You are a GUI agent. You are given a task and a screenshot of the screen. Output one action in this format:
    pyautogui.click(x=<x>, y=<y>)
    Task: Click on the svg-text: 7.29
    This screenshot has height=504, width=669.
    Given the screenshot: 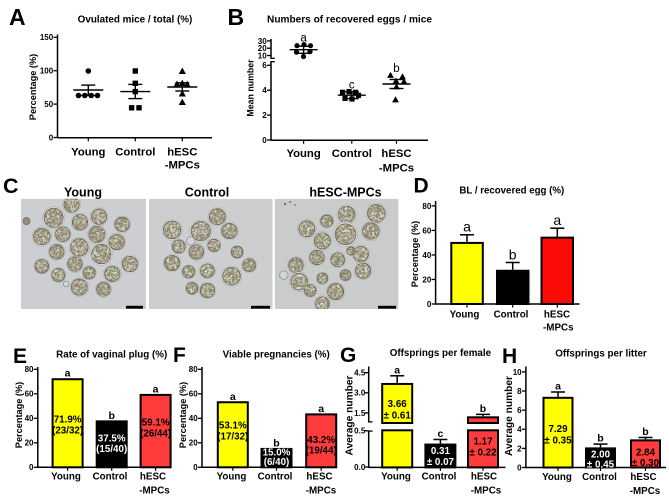 What is the action you would take?
    pyautogui.click(x=558, y=429)
    